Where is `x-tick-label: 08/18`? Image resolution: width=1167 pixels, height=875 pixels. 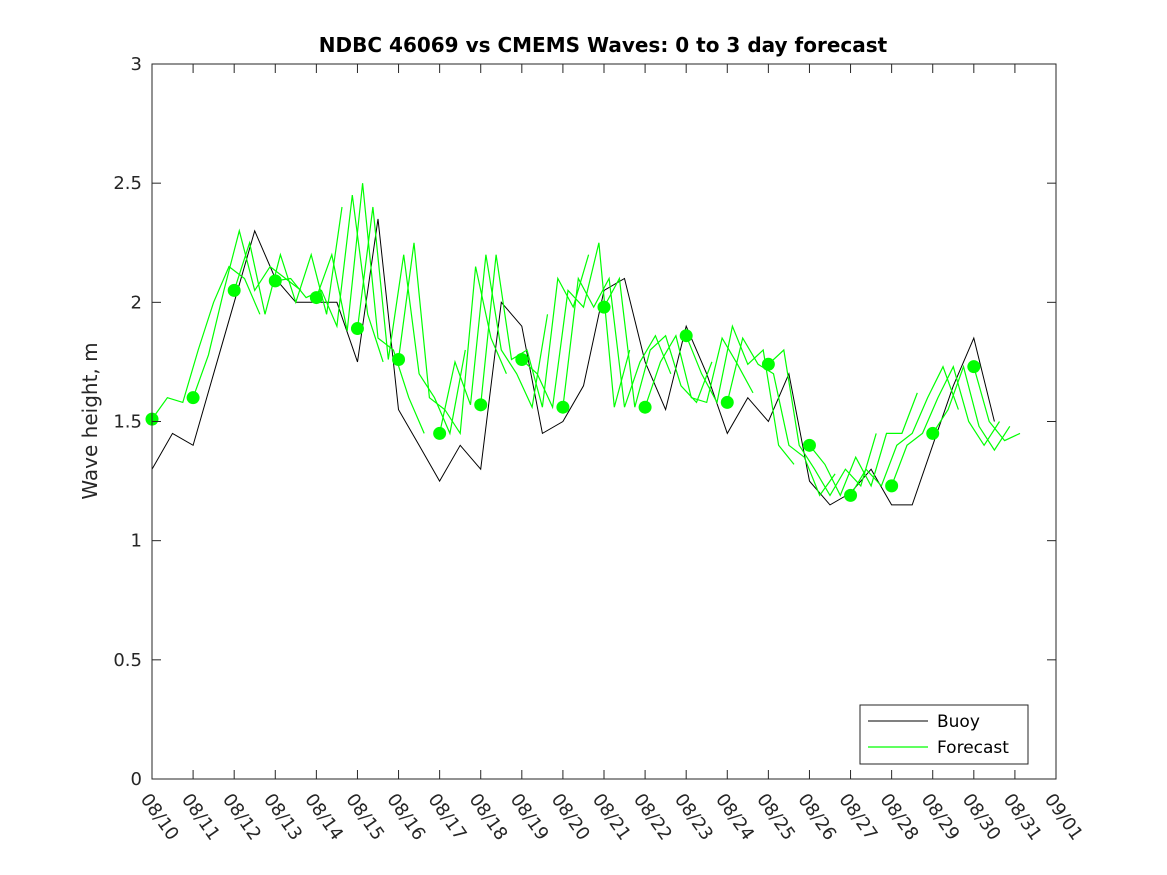 x-tick-label: 08/18 is located at coordinates (488, 817).